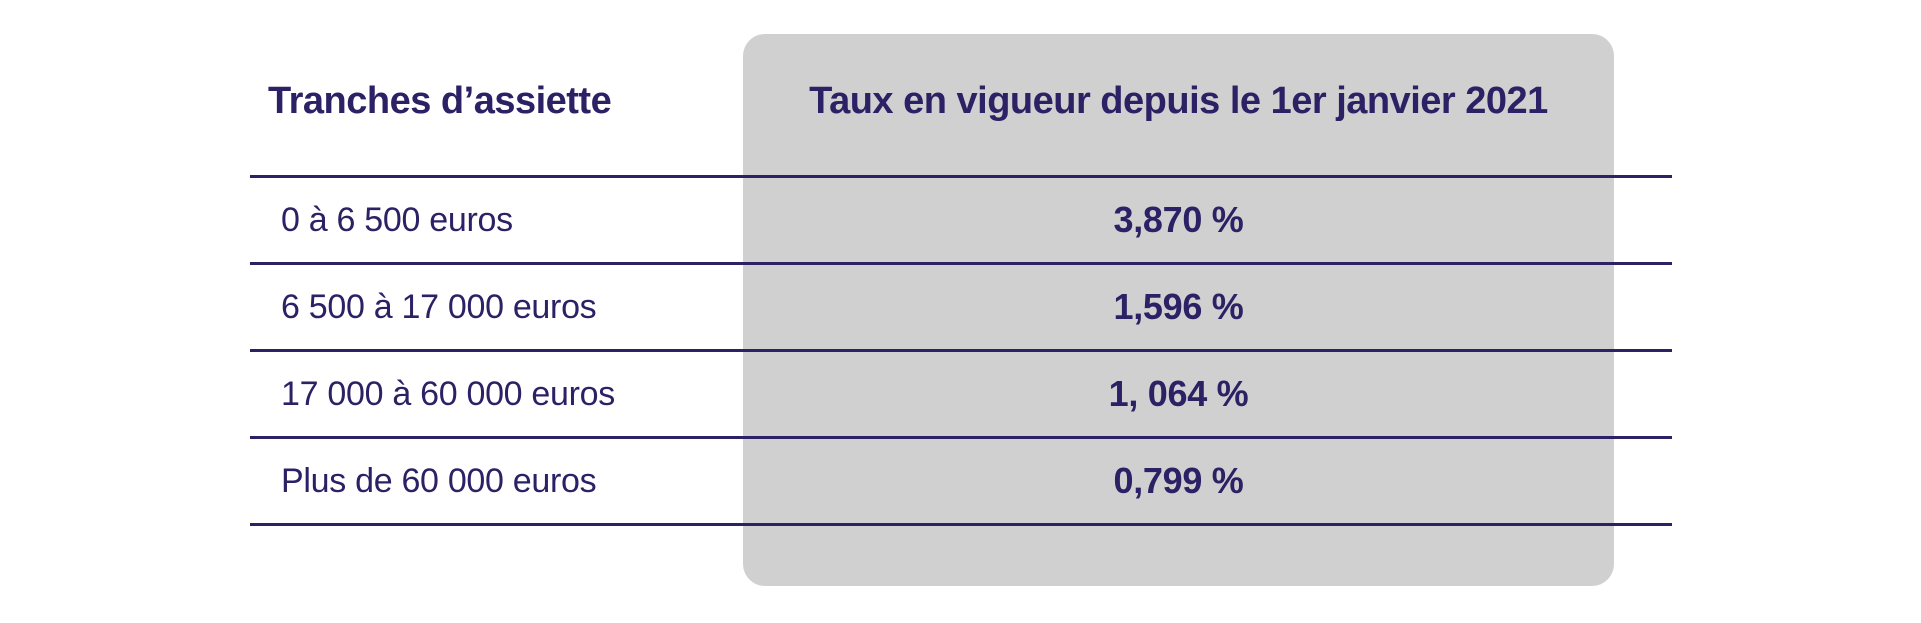  What do you see at coordinates (439, 480) in the screenshot?
I see `tranche-label: Plus de 60 000 euros` at bounding box center [439, 480].